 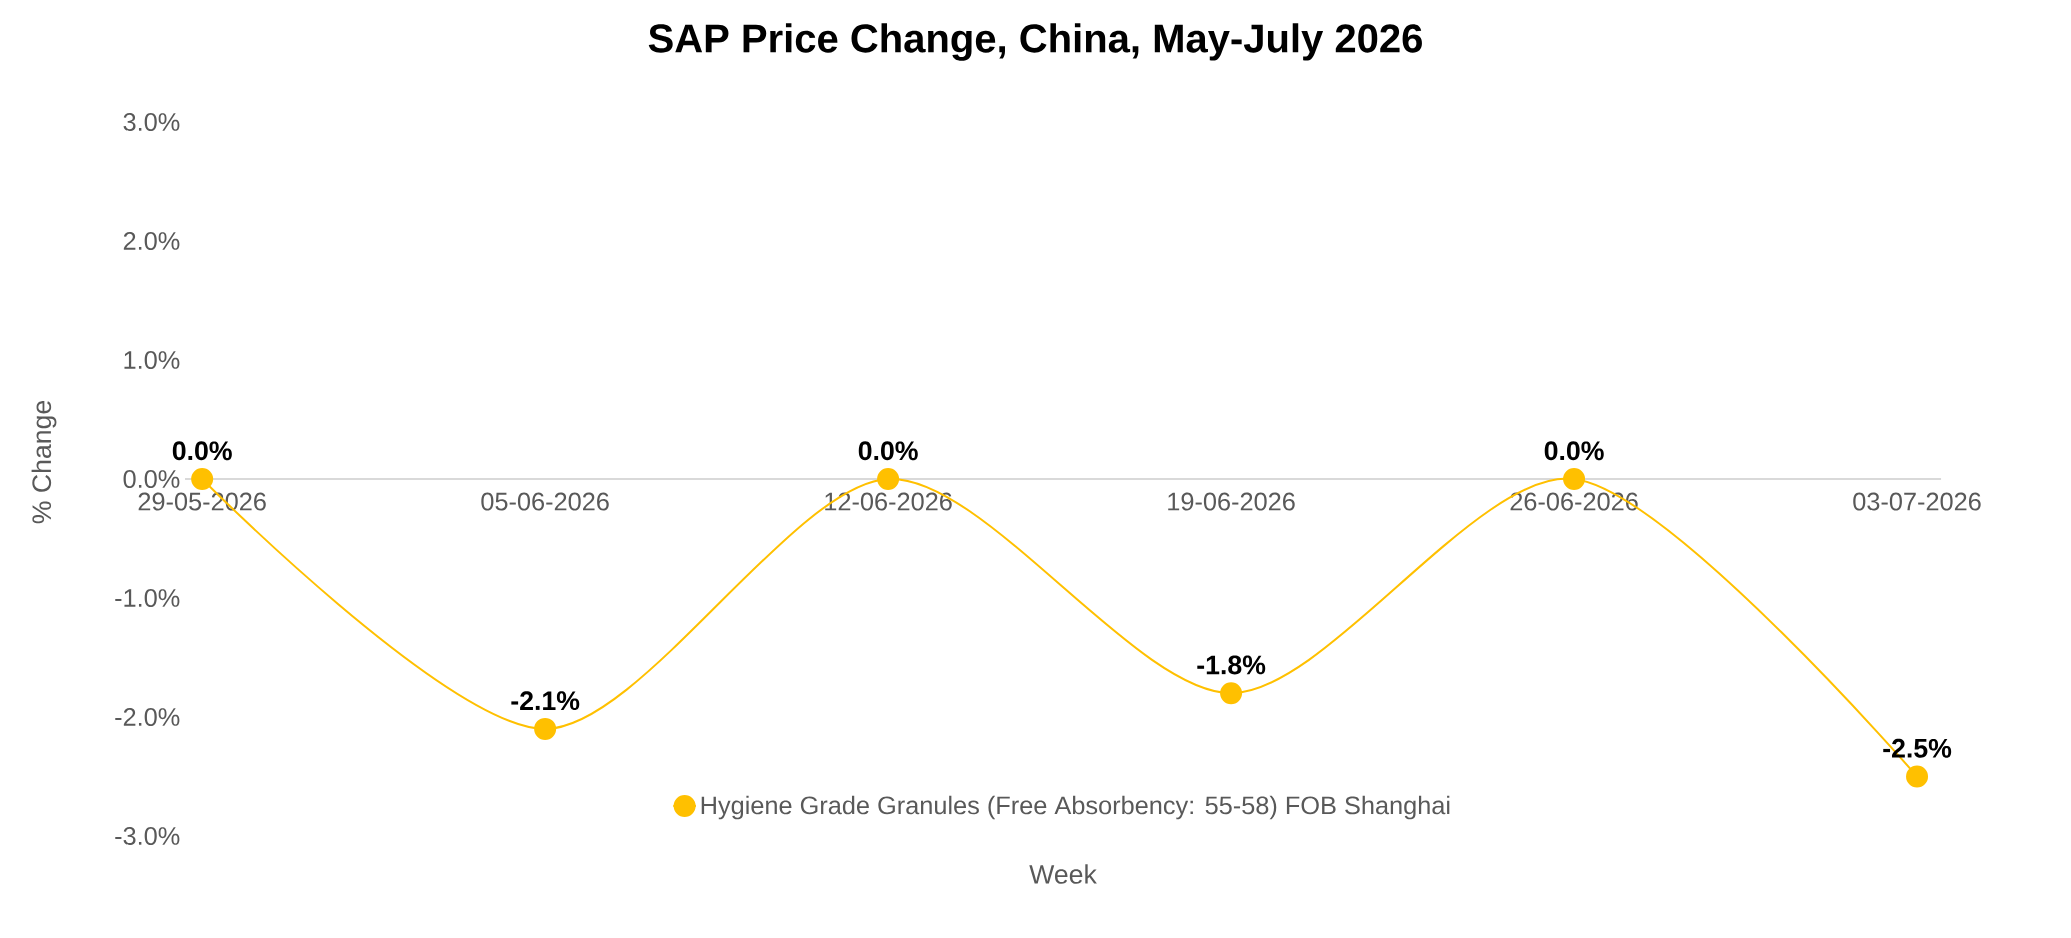 I want to click on y-tick-label: -3.0%, so click(x=147, y=836).